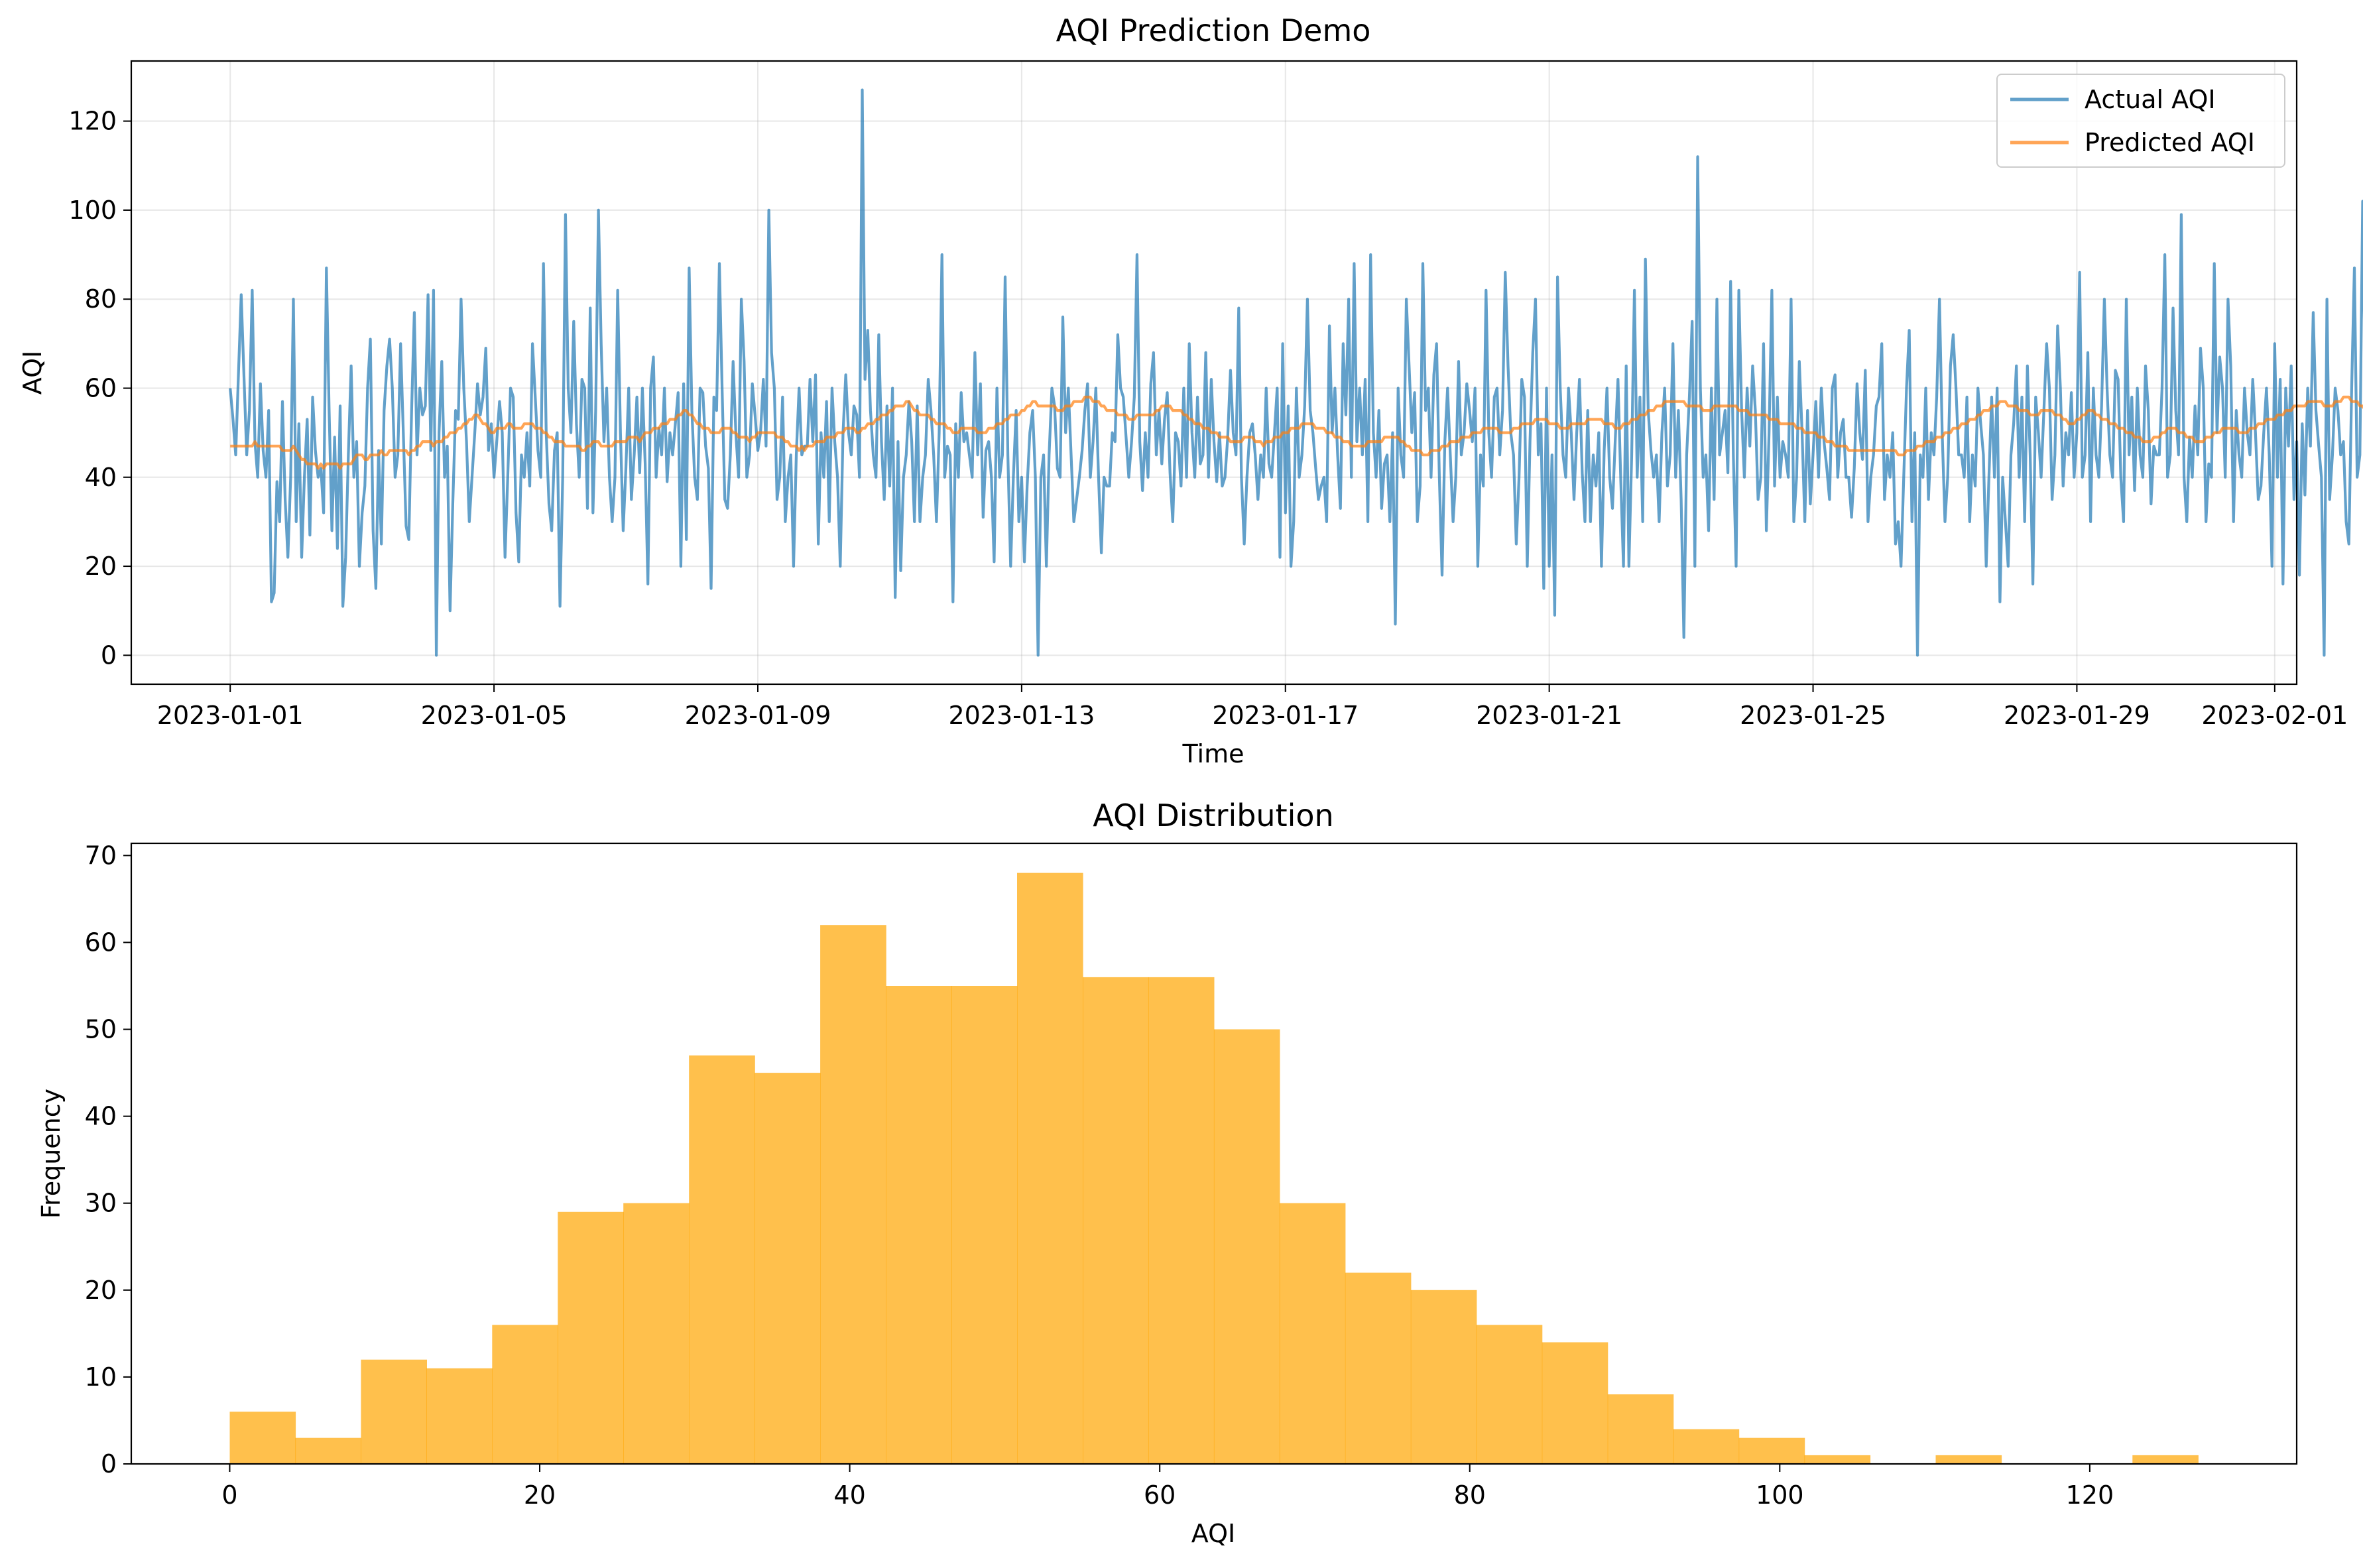 This screenshot has width=2363, height=1568. What do you see at coordinates (92, 121) in the screenshot?
I see `y-tick-label: 120` at bounding box center [92, 121].